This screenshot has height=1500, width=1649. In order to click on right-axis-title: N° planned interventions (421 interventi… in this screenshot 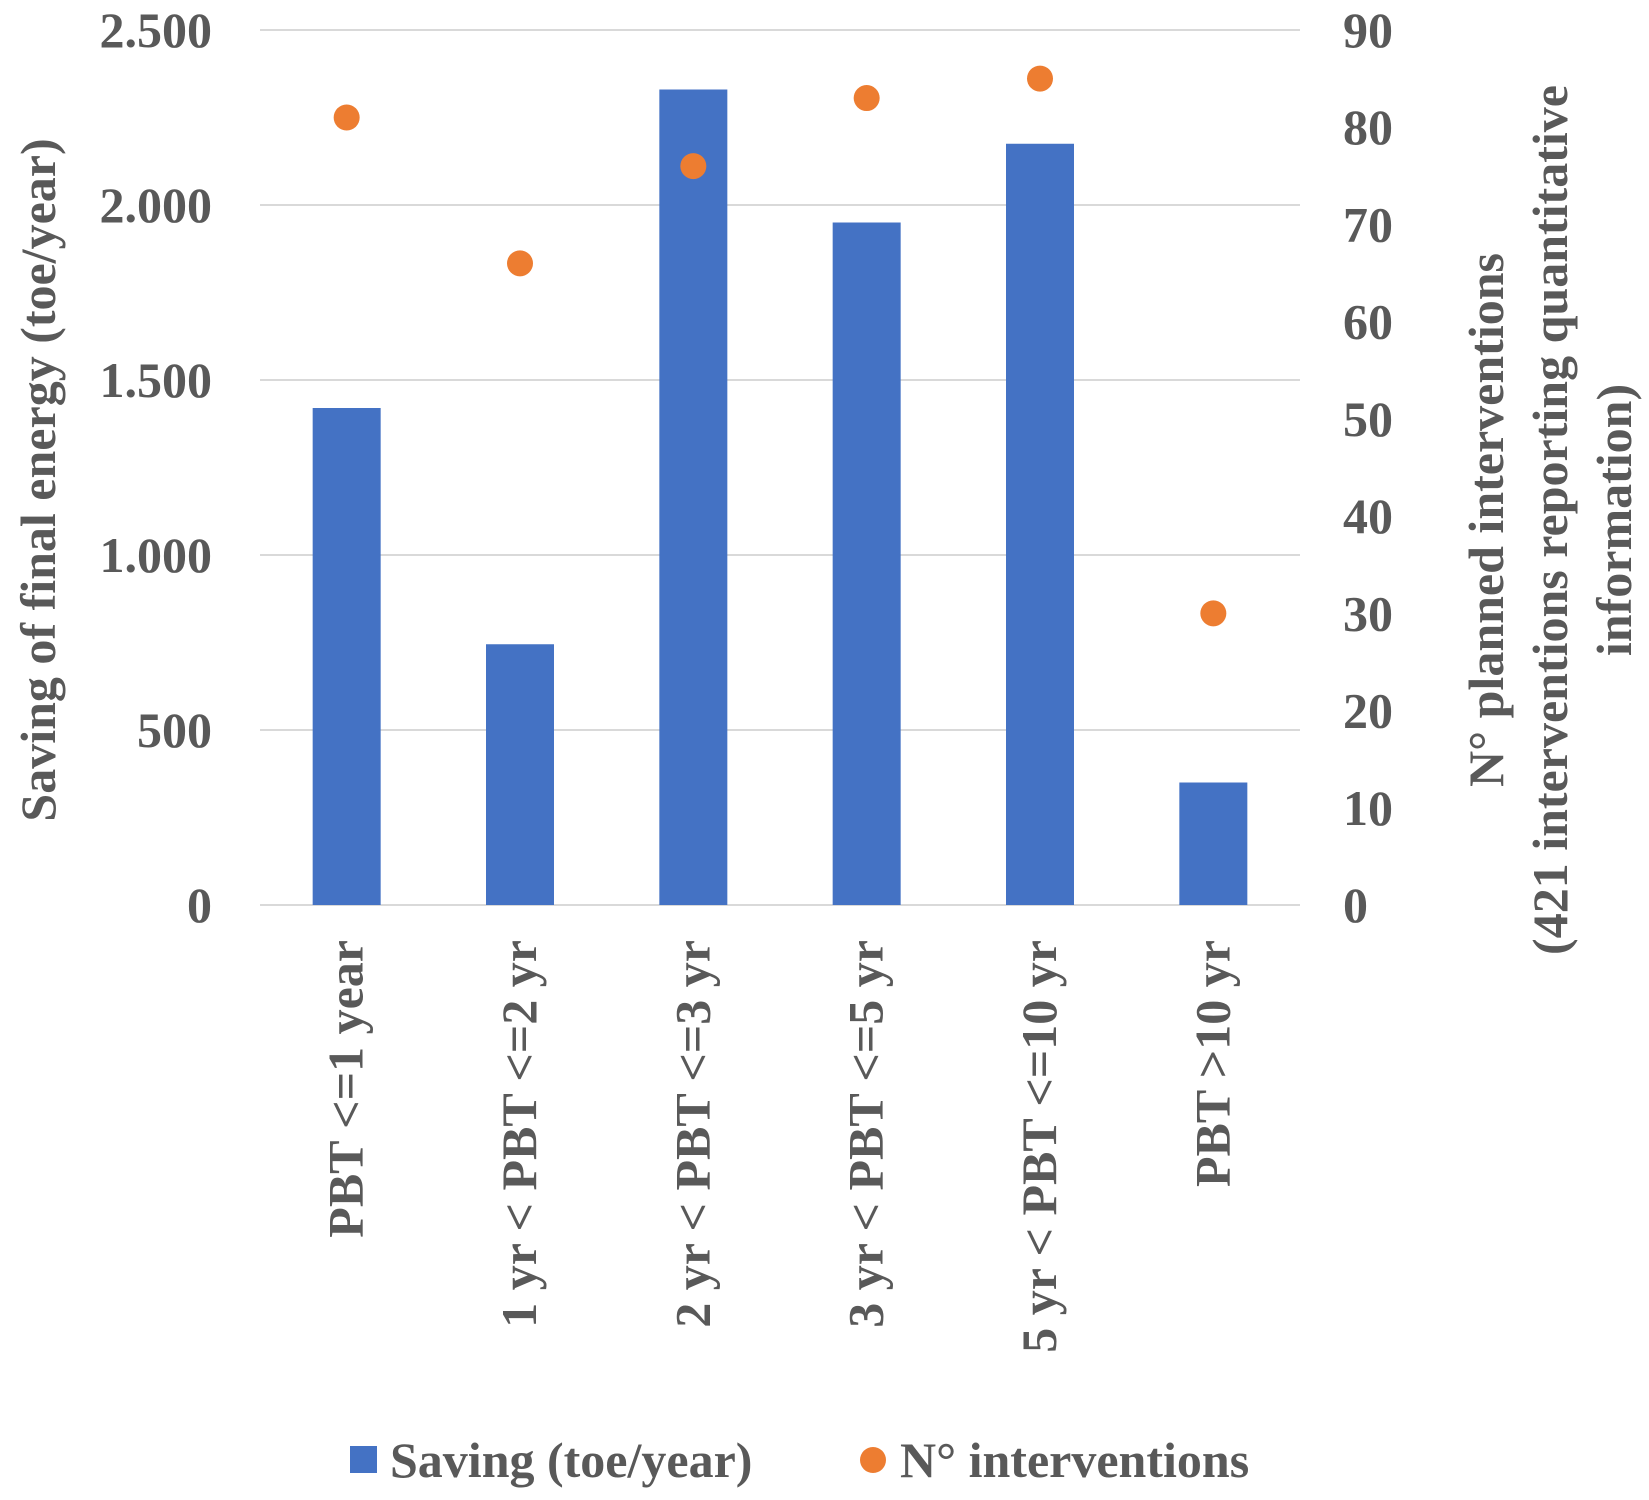, I will do `click(1550, 520)`.